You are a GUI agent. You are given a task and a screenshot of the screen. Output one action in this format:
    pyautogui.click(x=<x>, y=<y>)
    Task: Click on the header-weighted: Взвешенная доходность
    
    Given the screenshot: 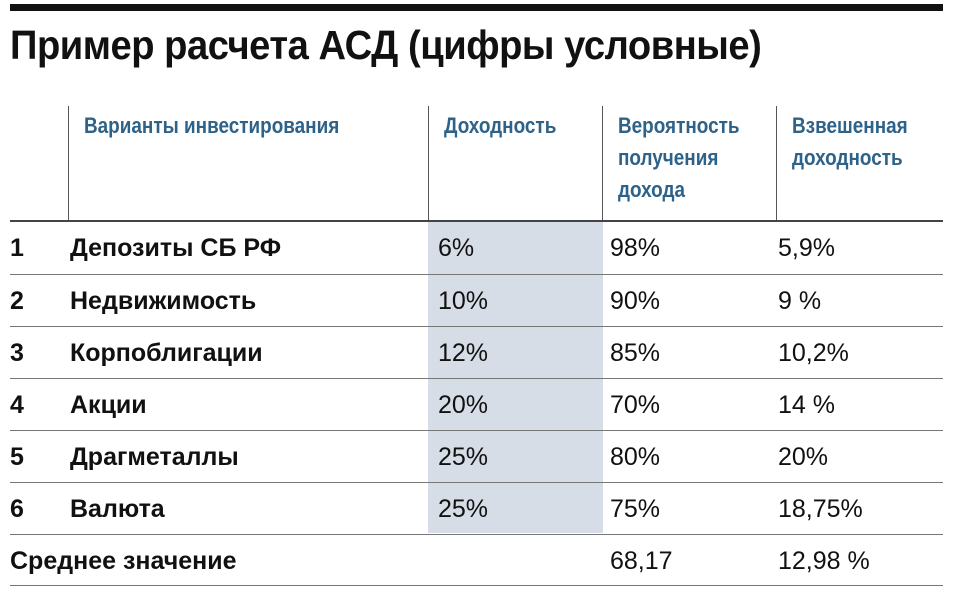 What is the action you would take?
    pyautogui.click(x=850, y=141)
    